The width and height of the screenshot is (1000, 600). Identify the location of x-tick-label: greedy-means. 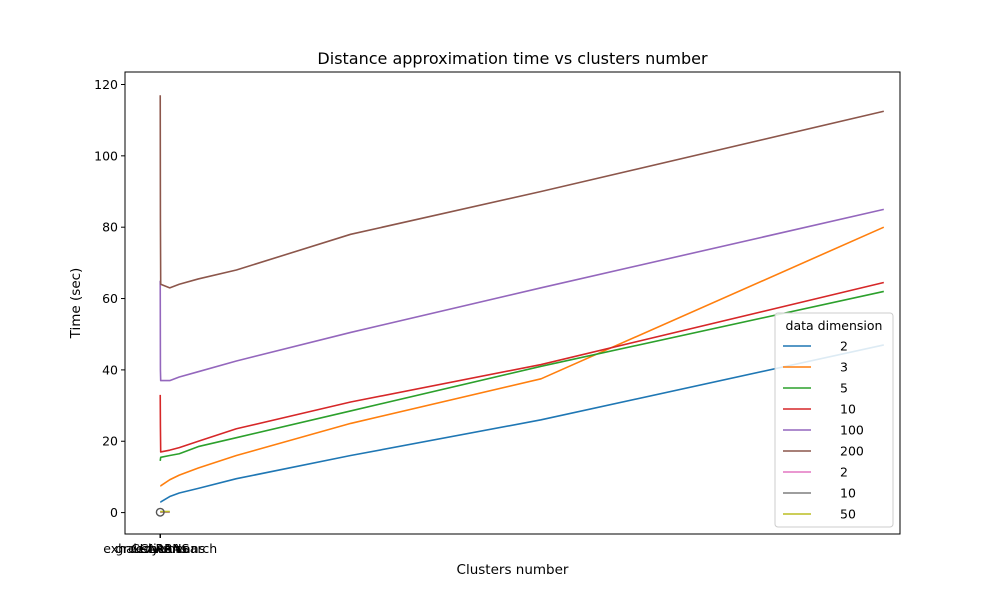
(160, 548).